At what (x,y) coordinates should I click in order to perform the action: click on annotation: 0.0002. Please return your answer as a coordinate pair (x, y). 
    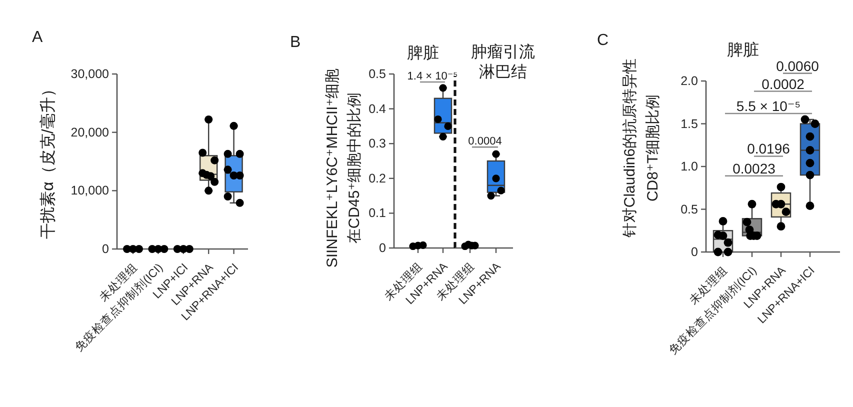
    Looking at the image, I should click on (783, 84).